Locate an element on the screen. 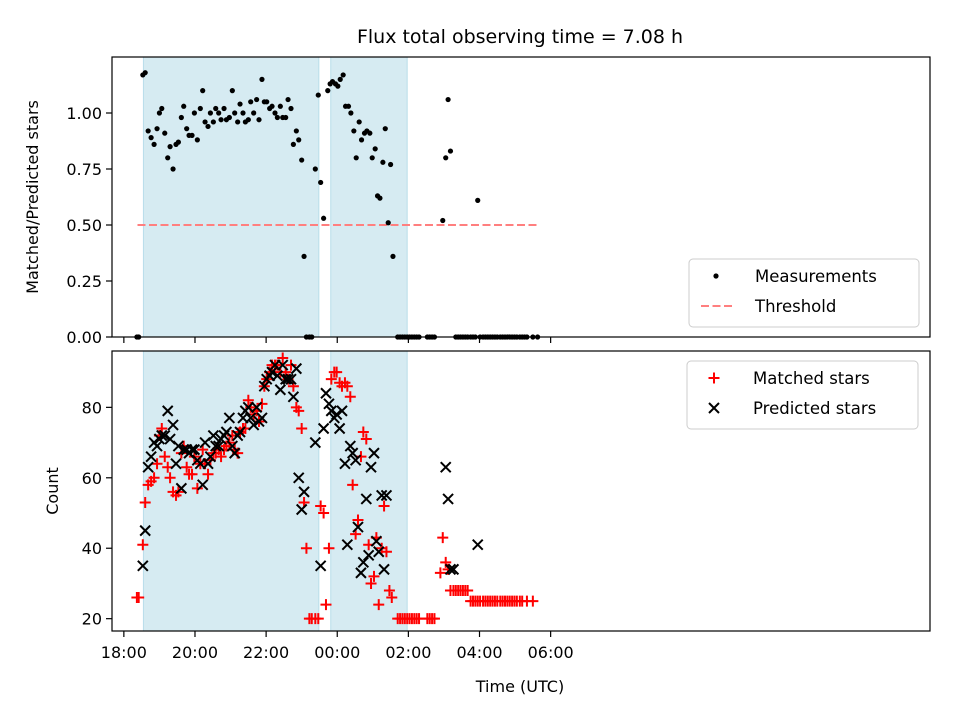 This screenshot has height=720, width=960. legend-label: Measurements is located at coordinates (816, 276).